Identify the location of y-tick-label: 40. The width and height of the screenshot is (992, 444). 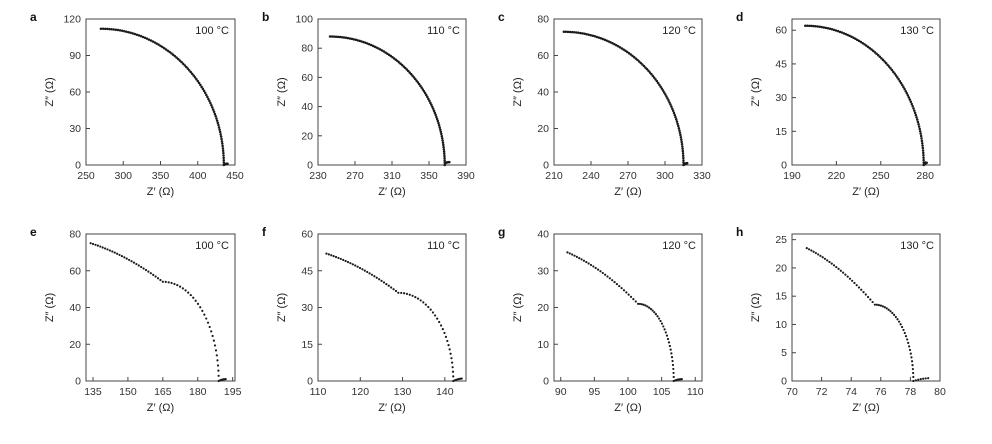
(543, 235).